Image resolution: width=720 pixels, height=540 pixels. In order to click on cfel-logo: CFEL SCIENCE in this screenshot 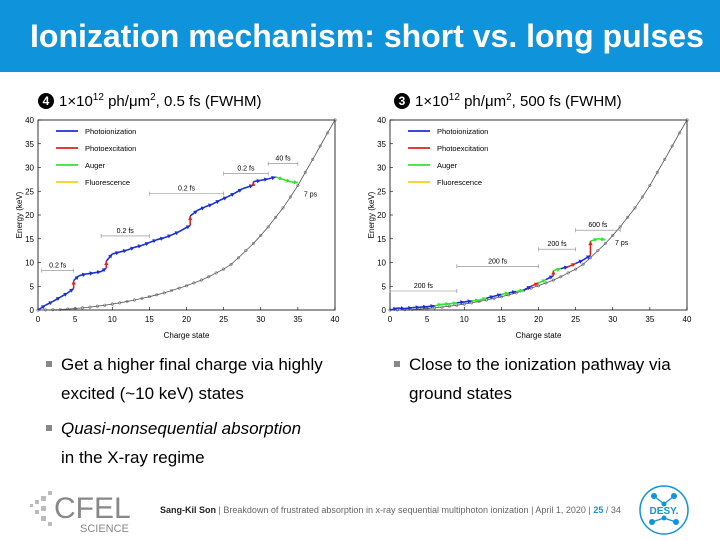, I will do `click(80, 513)`.